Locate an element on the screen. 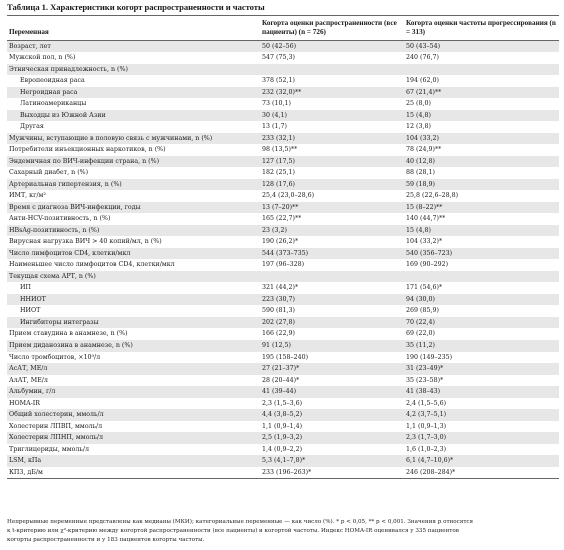 This screenshot has width=564, height=550. row-incidence-value: 12 (3,8) is located at coordinates (418, 127).